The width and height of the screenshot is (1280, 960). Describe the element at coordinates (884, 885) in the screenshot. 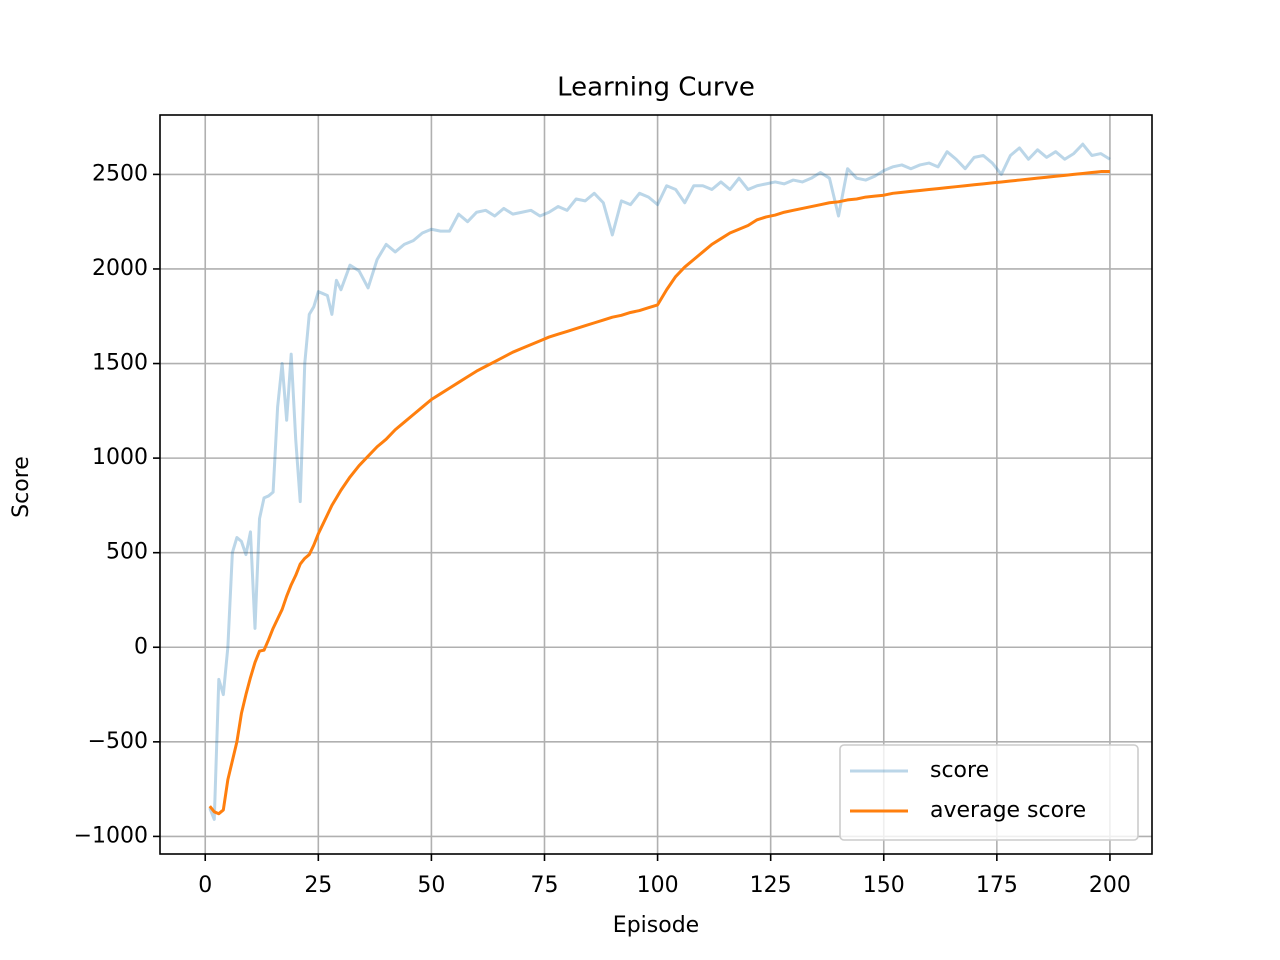

I see `x-tick-label: 150` at that location.